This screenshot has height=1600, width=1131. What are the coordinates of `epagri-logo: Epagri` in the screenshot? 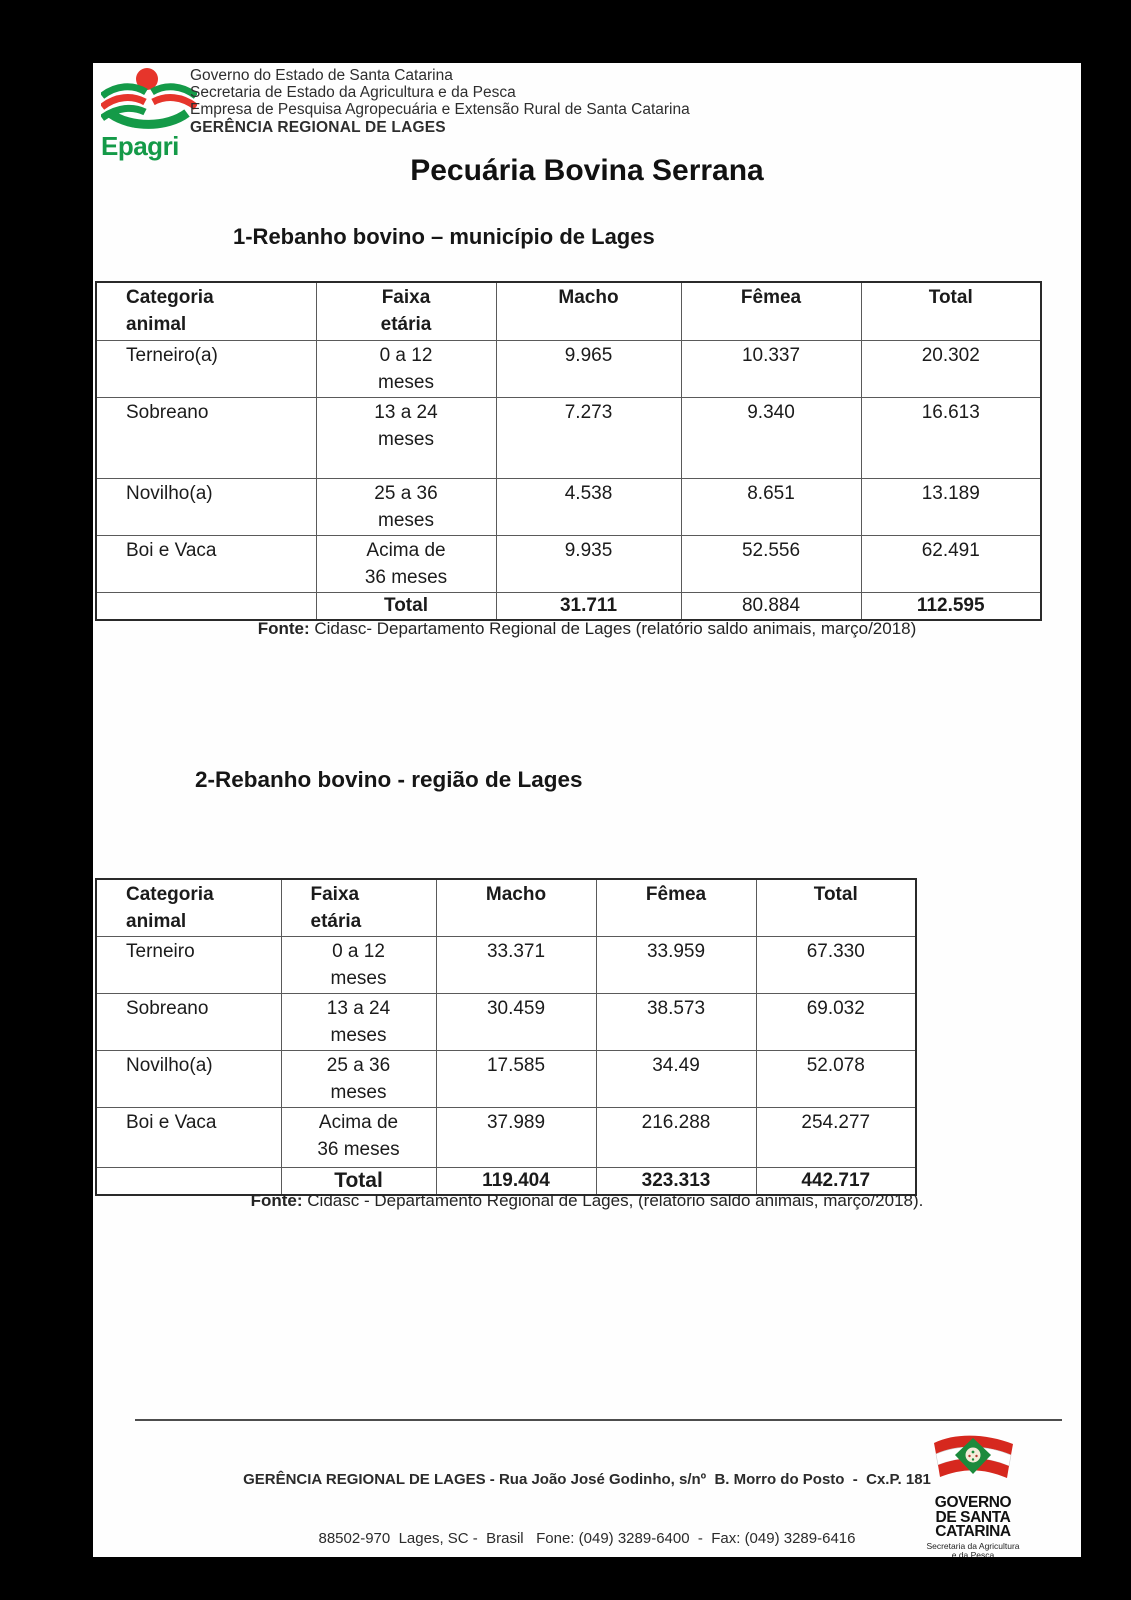 It's located at (149, 114).